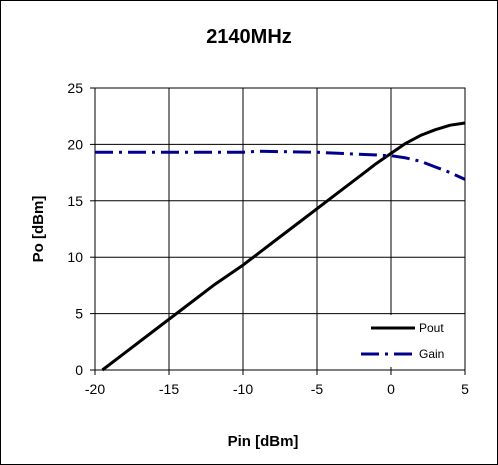  I want to click on x-tick-label: -10, so click(243, 389).